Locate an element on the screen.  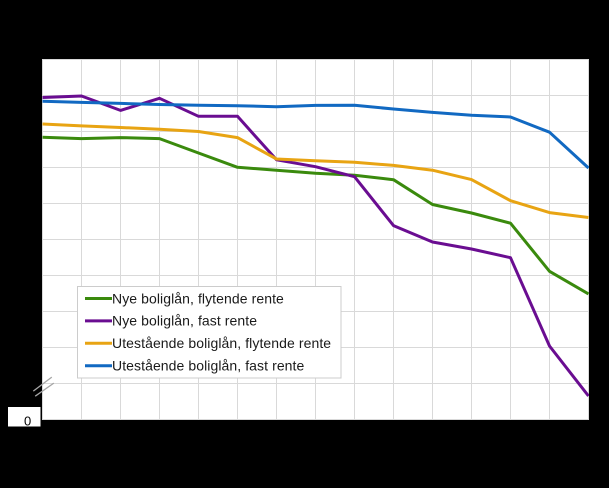
svg-text: 0 is located at coordinates (27, 421).